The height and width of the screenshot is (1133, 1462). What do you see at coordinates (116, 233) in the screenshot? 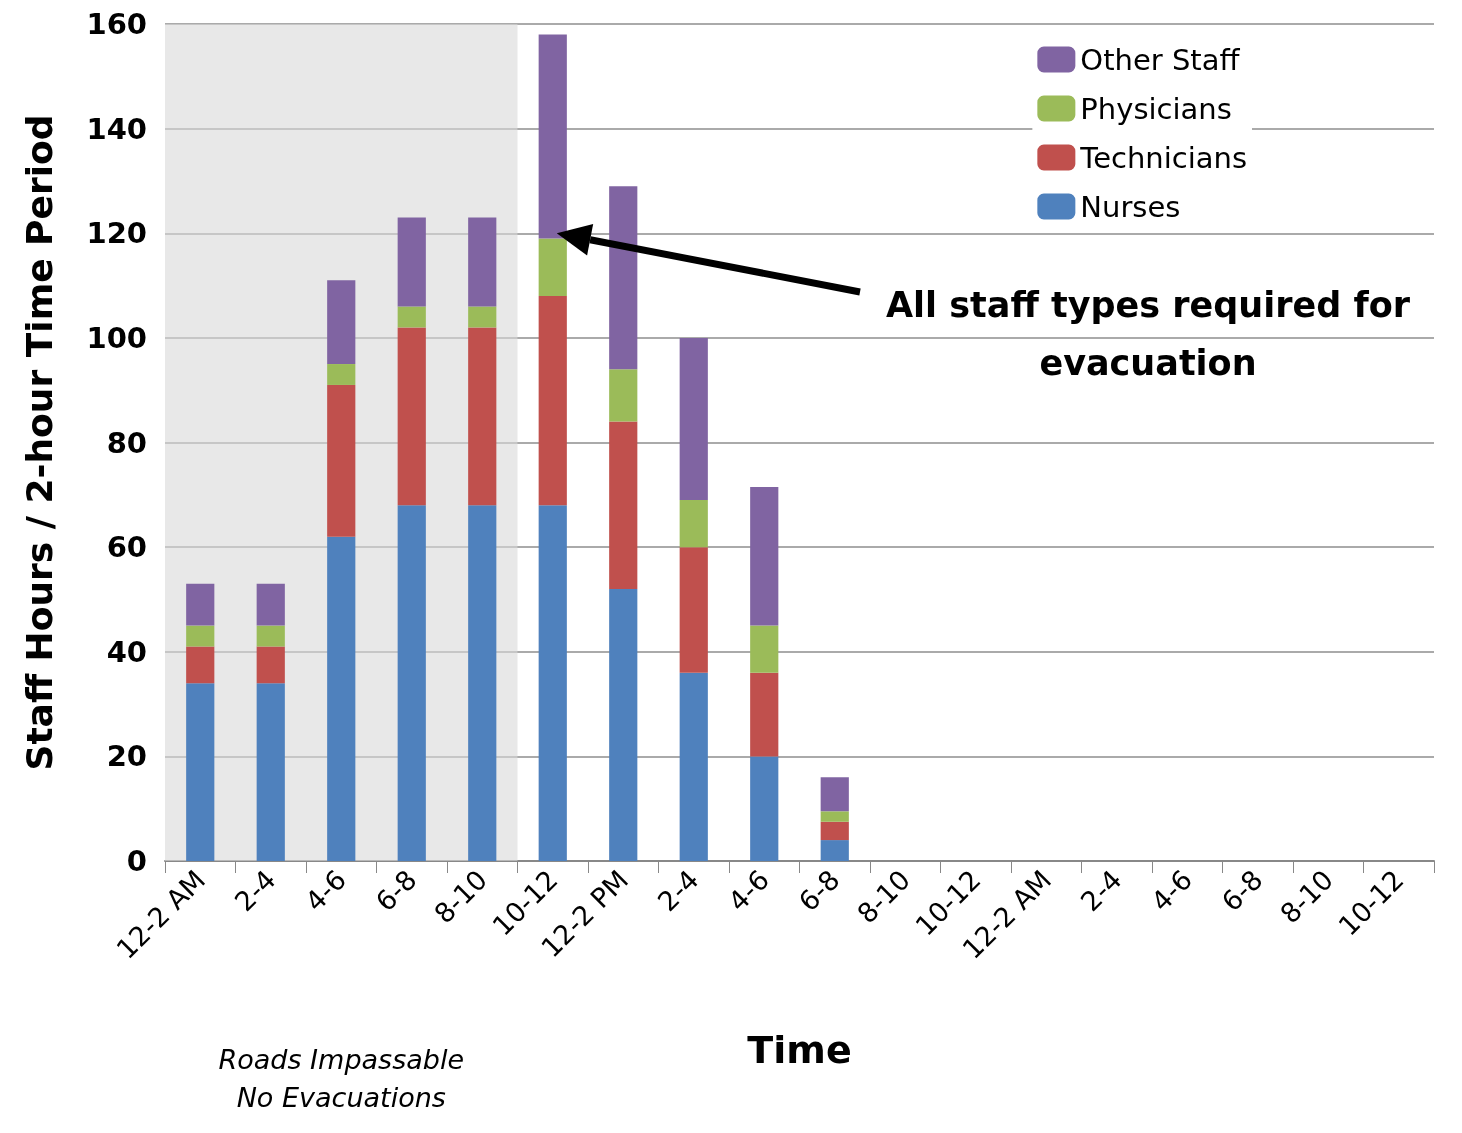
I see `y-tick-label: 120` at bounding box center [116, 233].